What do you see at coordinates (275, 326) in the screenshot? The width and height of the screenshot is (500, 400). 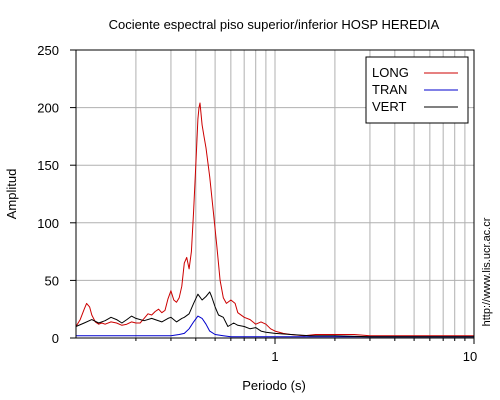 I see `series-line-tran` at bounding box center [275, 326].